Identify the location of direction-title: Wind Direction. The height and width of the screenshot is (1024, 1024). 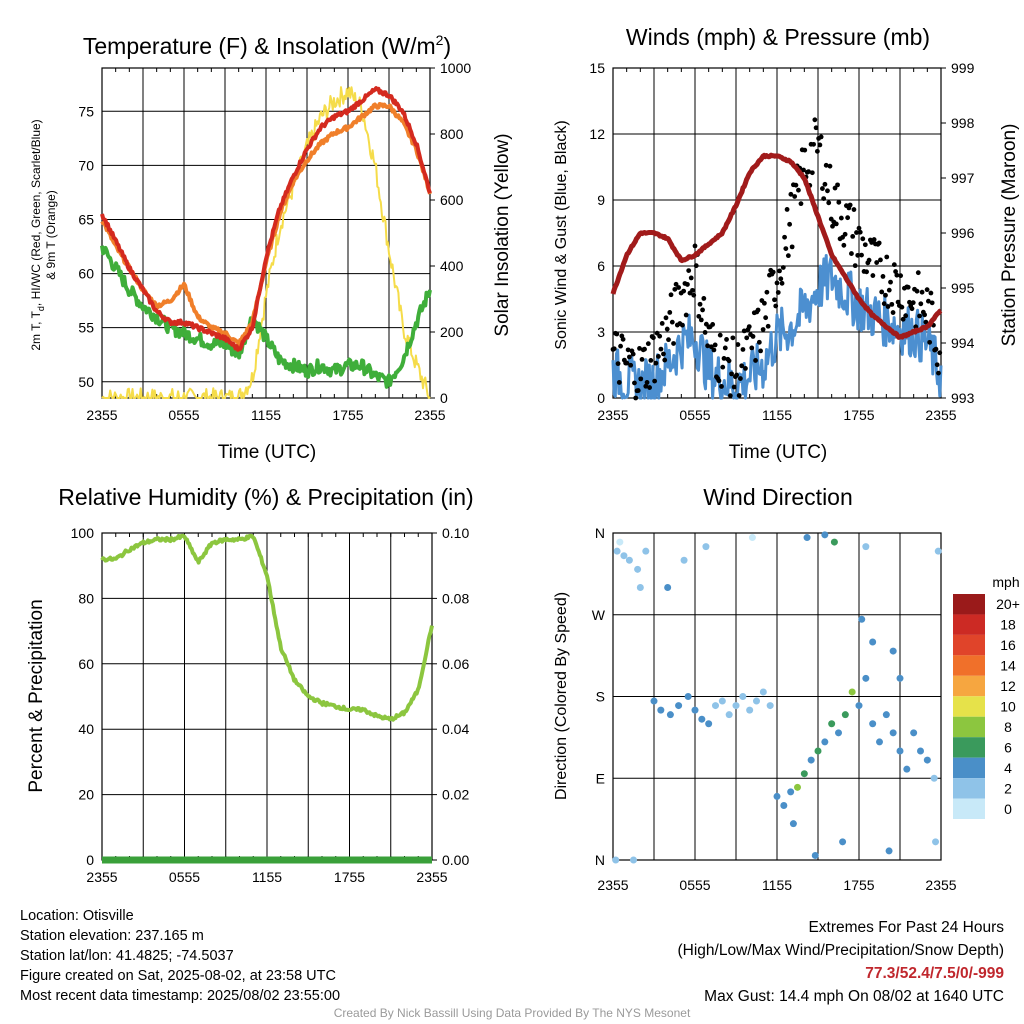
(778, 497).